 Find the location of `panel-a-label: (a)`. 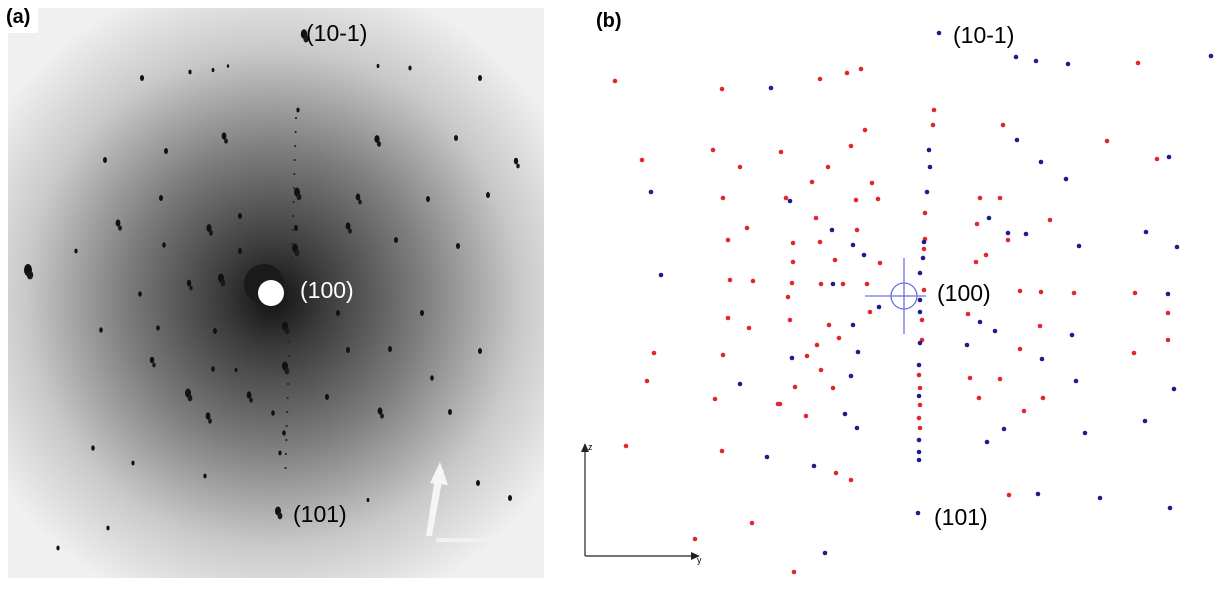

panel-a-label: (a) is located at coordinates (19, 16).